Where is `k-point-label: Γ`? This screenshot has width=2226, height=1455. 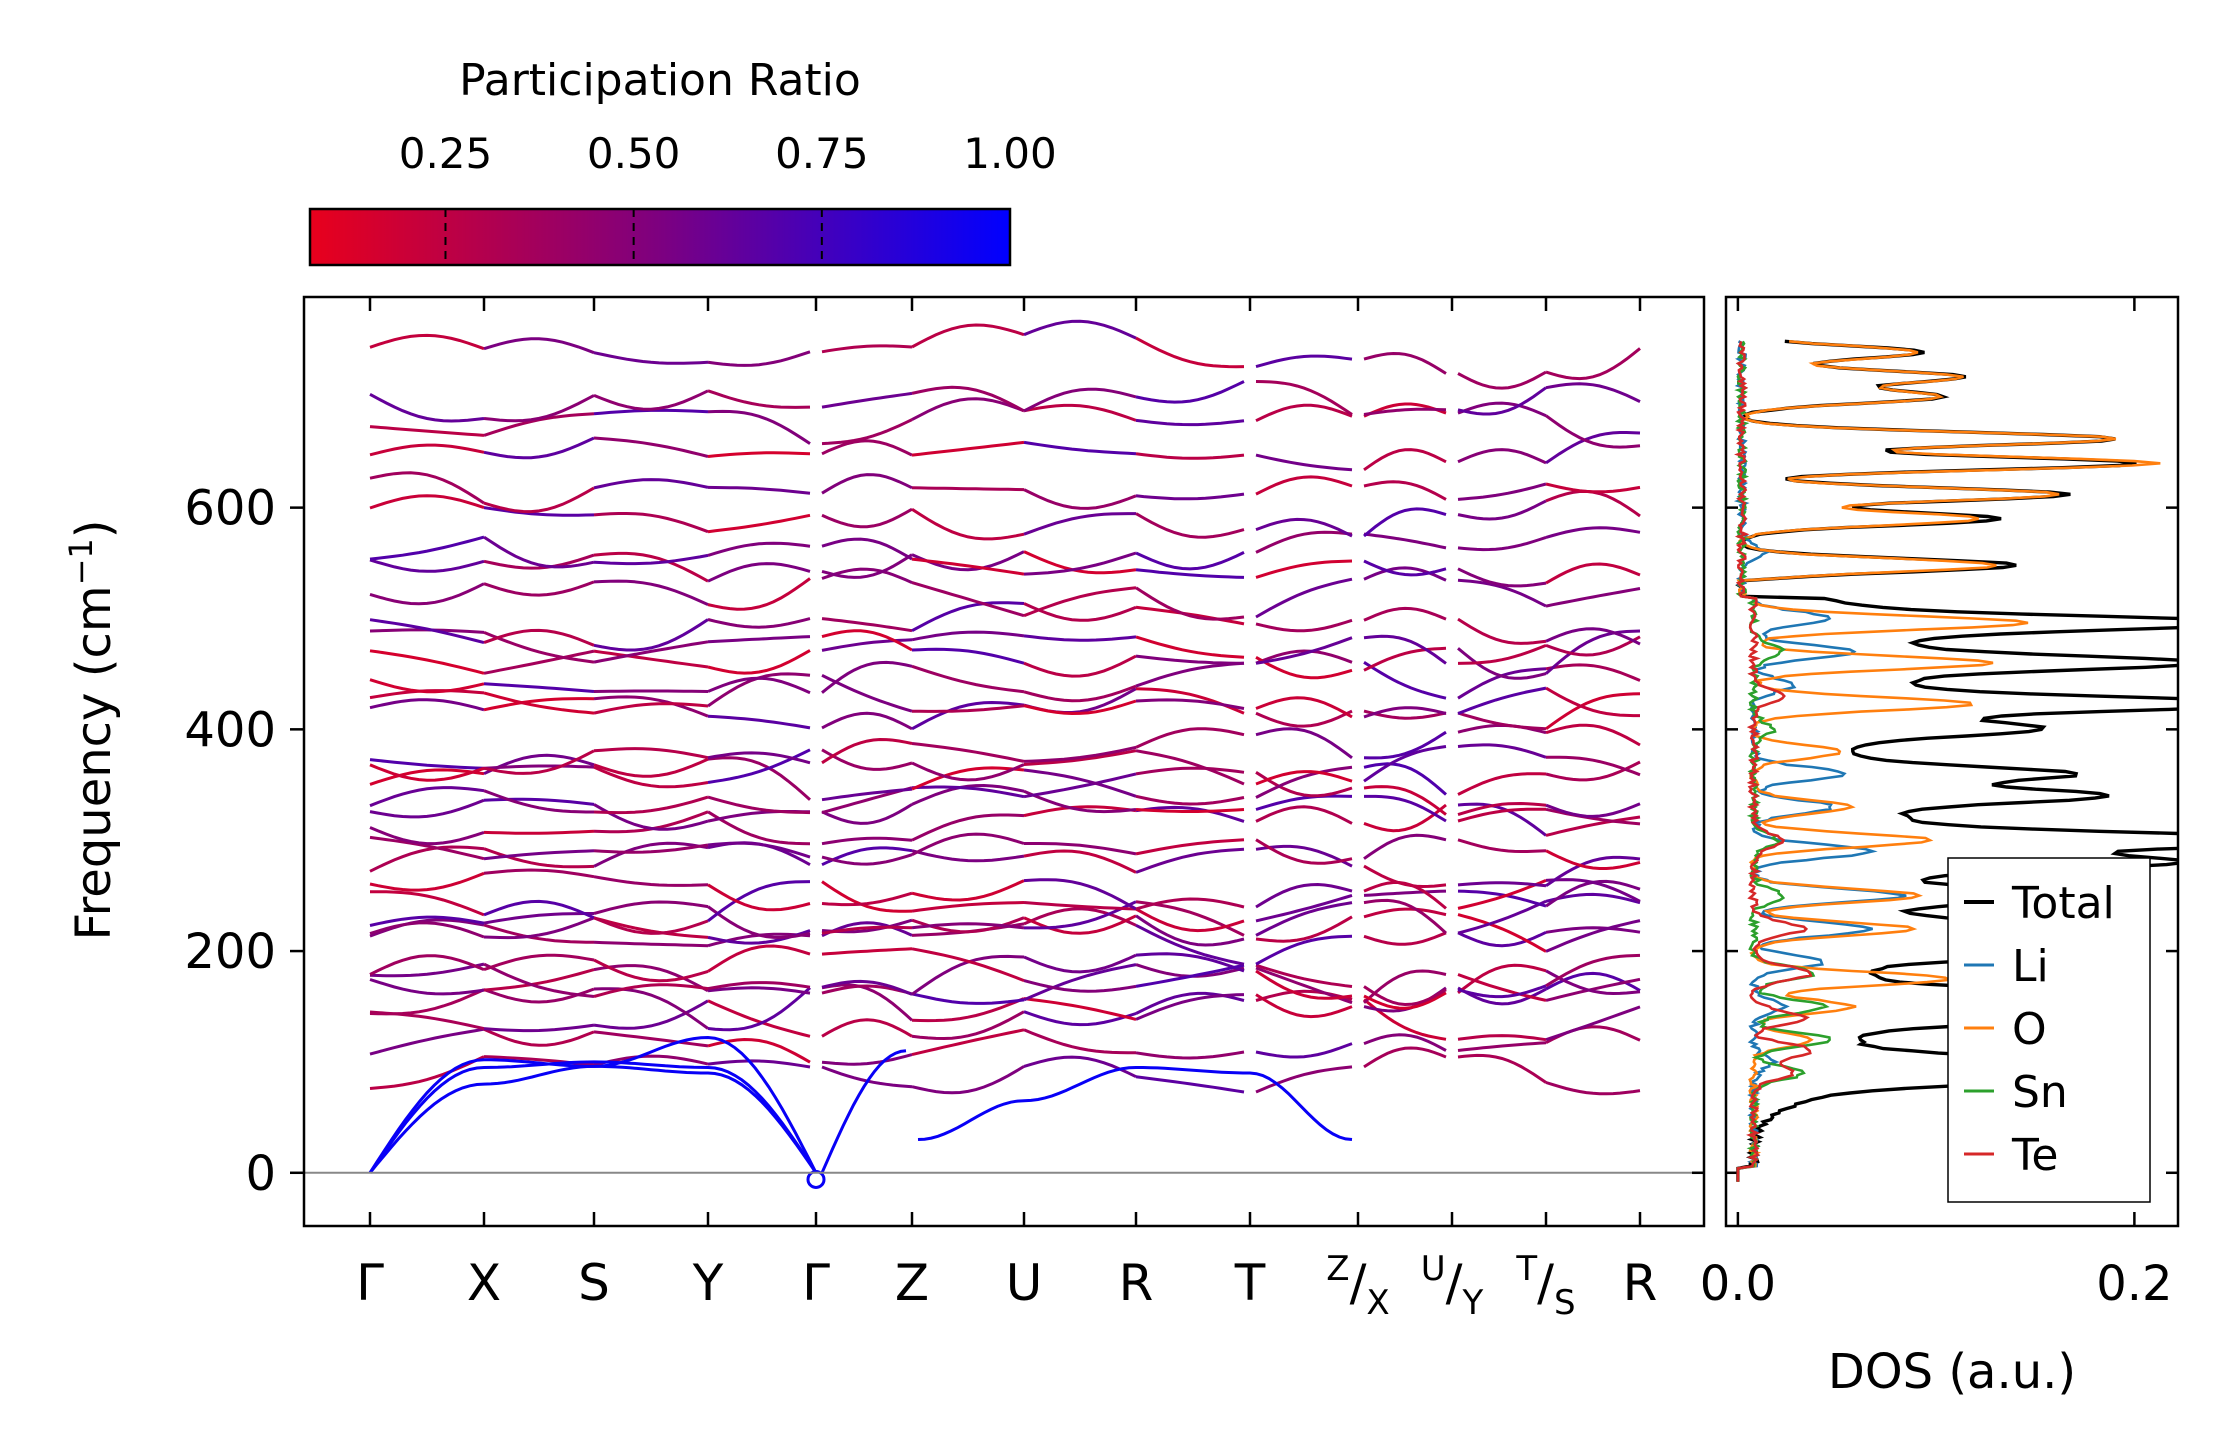
k-point-label: Γ is located at coordinates (370, 1283).